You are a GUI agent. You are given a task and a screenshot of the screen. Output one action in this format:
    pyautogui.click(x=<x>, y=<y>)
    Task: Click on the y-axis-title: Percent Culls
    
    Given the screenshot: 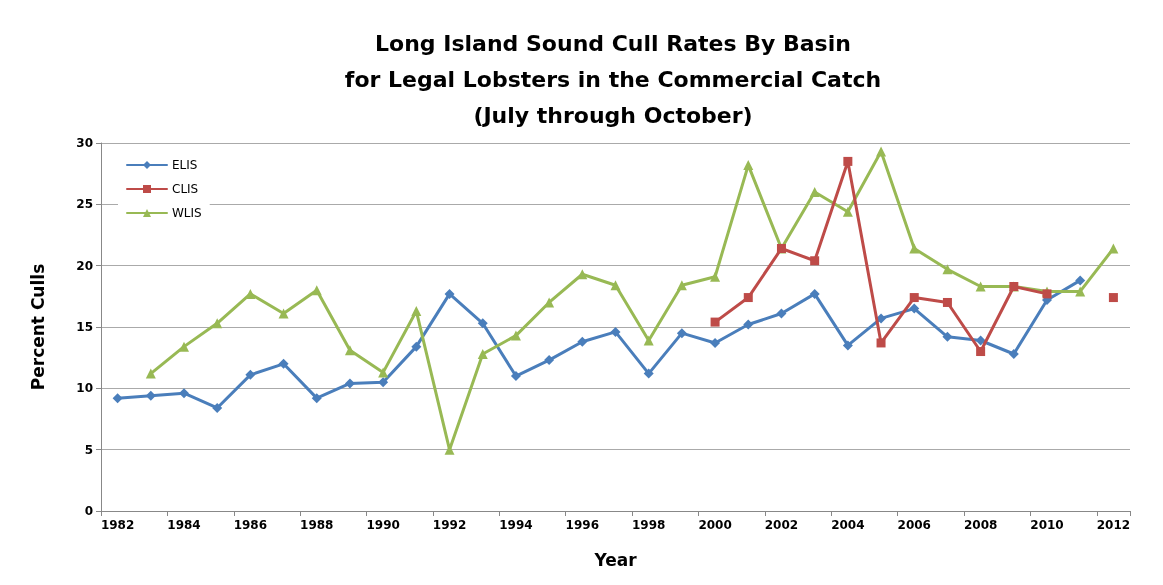 What is the action you would take?
    pyautogui.click(x=37, y=327)
    